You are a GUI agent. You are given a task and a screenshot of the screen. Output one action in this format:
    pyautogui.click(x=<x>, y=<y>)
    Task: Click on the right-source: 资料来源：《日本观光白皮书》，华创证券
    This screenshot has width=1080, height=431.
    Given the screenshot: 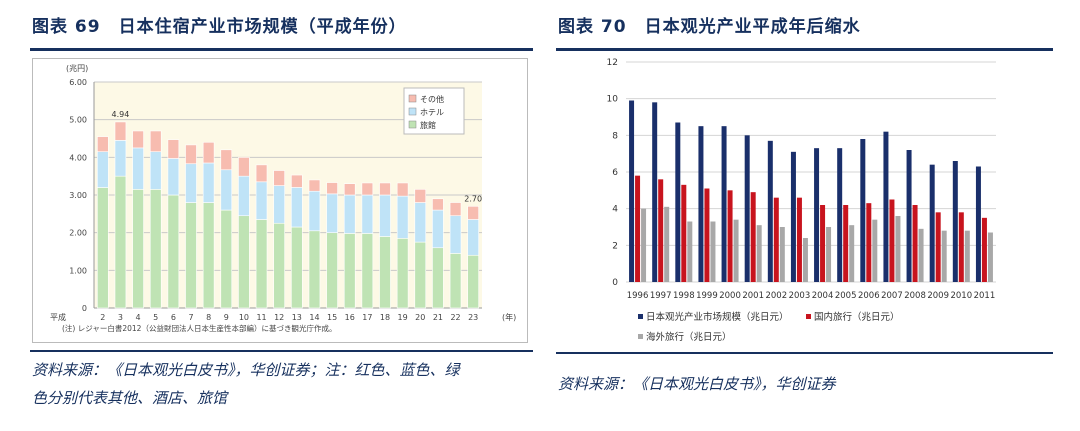 What is the action you would take?
    pyautogui.click(x=697, y=384)
    